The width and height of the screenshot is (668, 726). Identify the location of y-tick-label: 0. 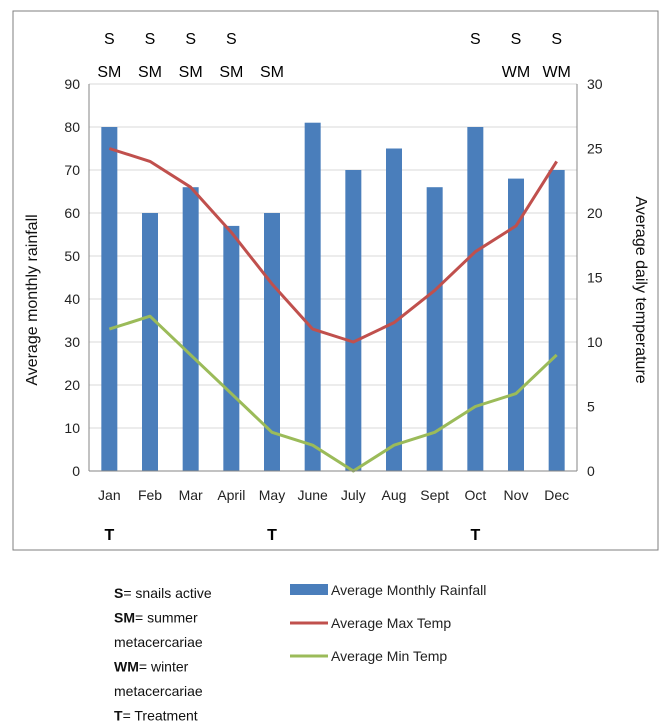
(76, 471).